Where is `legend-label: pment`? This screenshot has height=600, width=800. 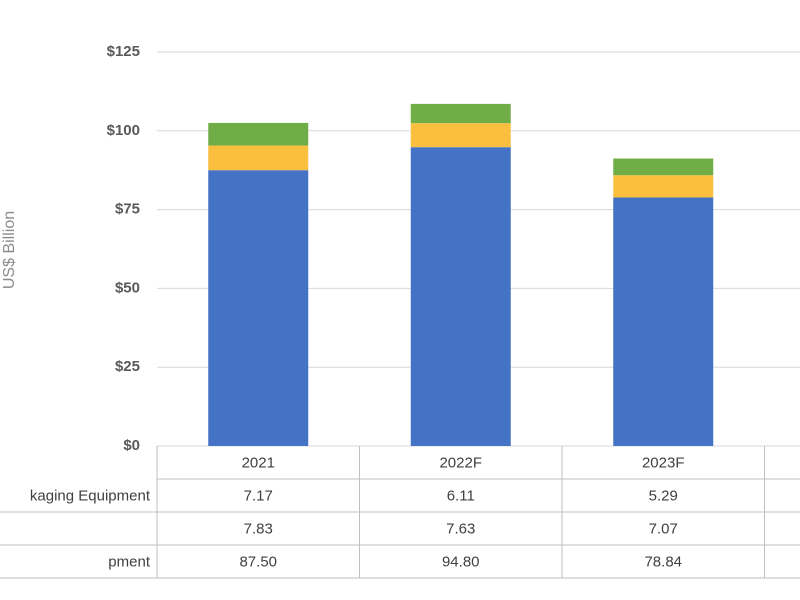 legend-label: pment is located at coordinates (129, 561).